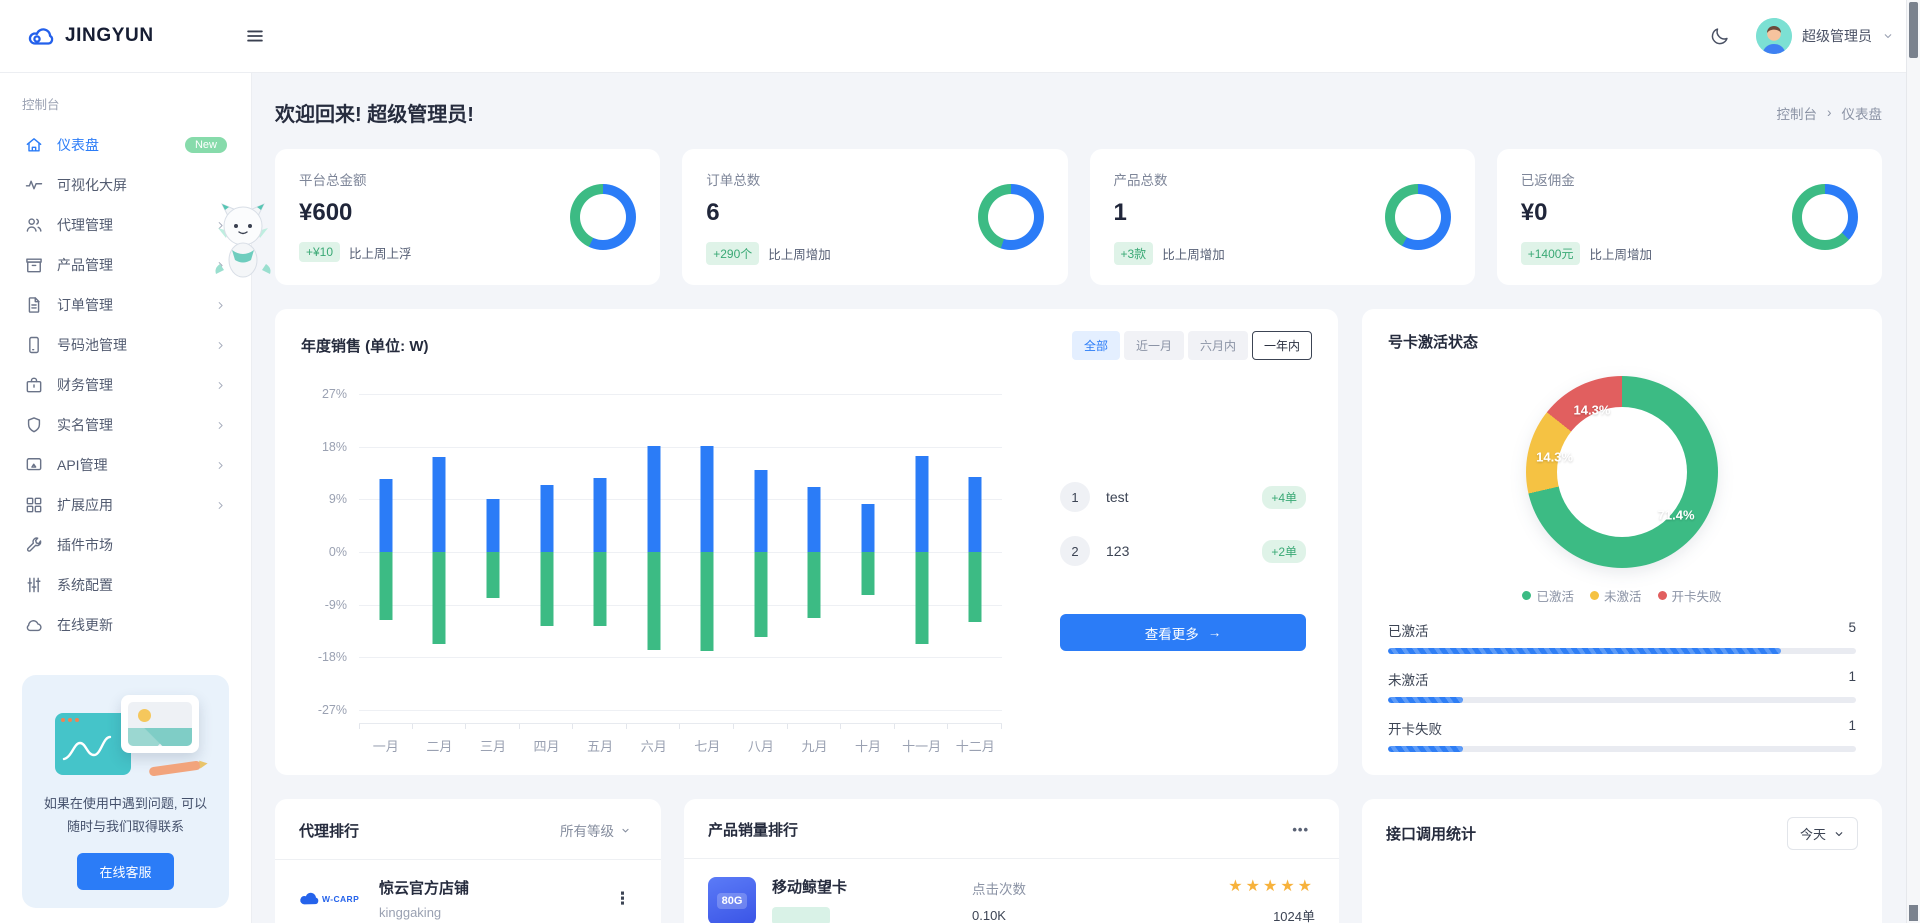 This screenshot has height=923, width=1920. Describe the element at coordinates (125, 225) in the screenshot. I see `sidebar-item-users: 代理管理` at that location.